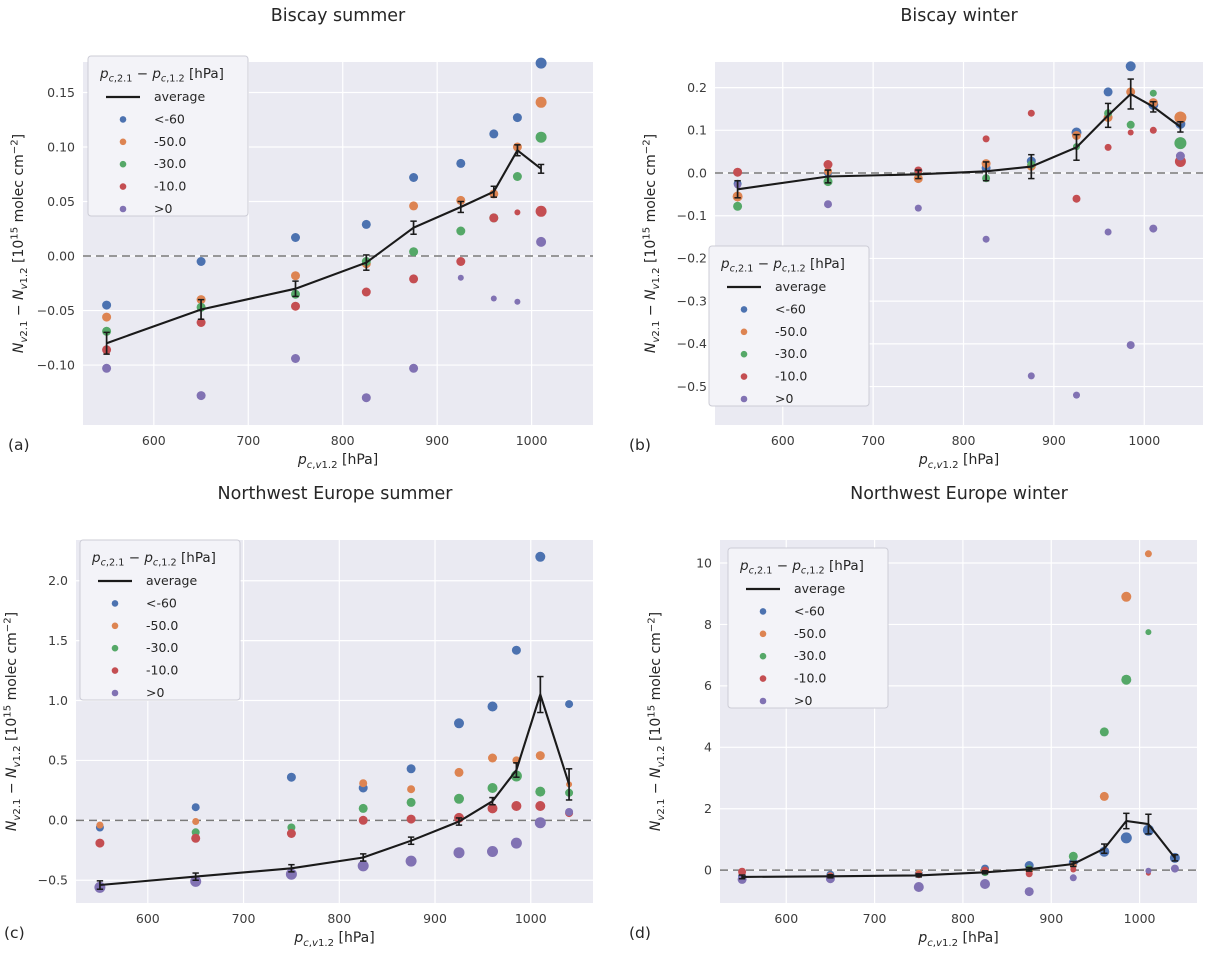 The width and height of the screenshot is (1215, 957). What do you see at coordinates (692, 215) in the screenshot?
I see `svg-text: −0.1` at bounding box center [692, 215].